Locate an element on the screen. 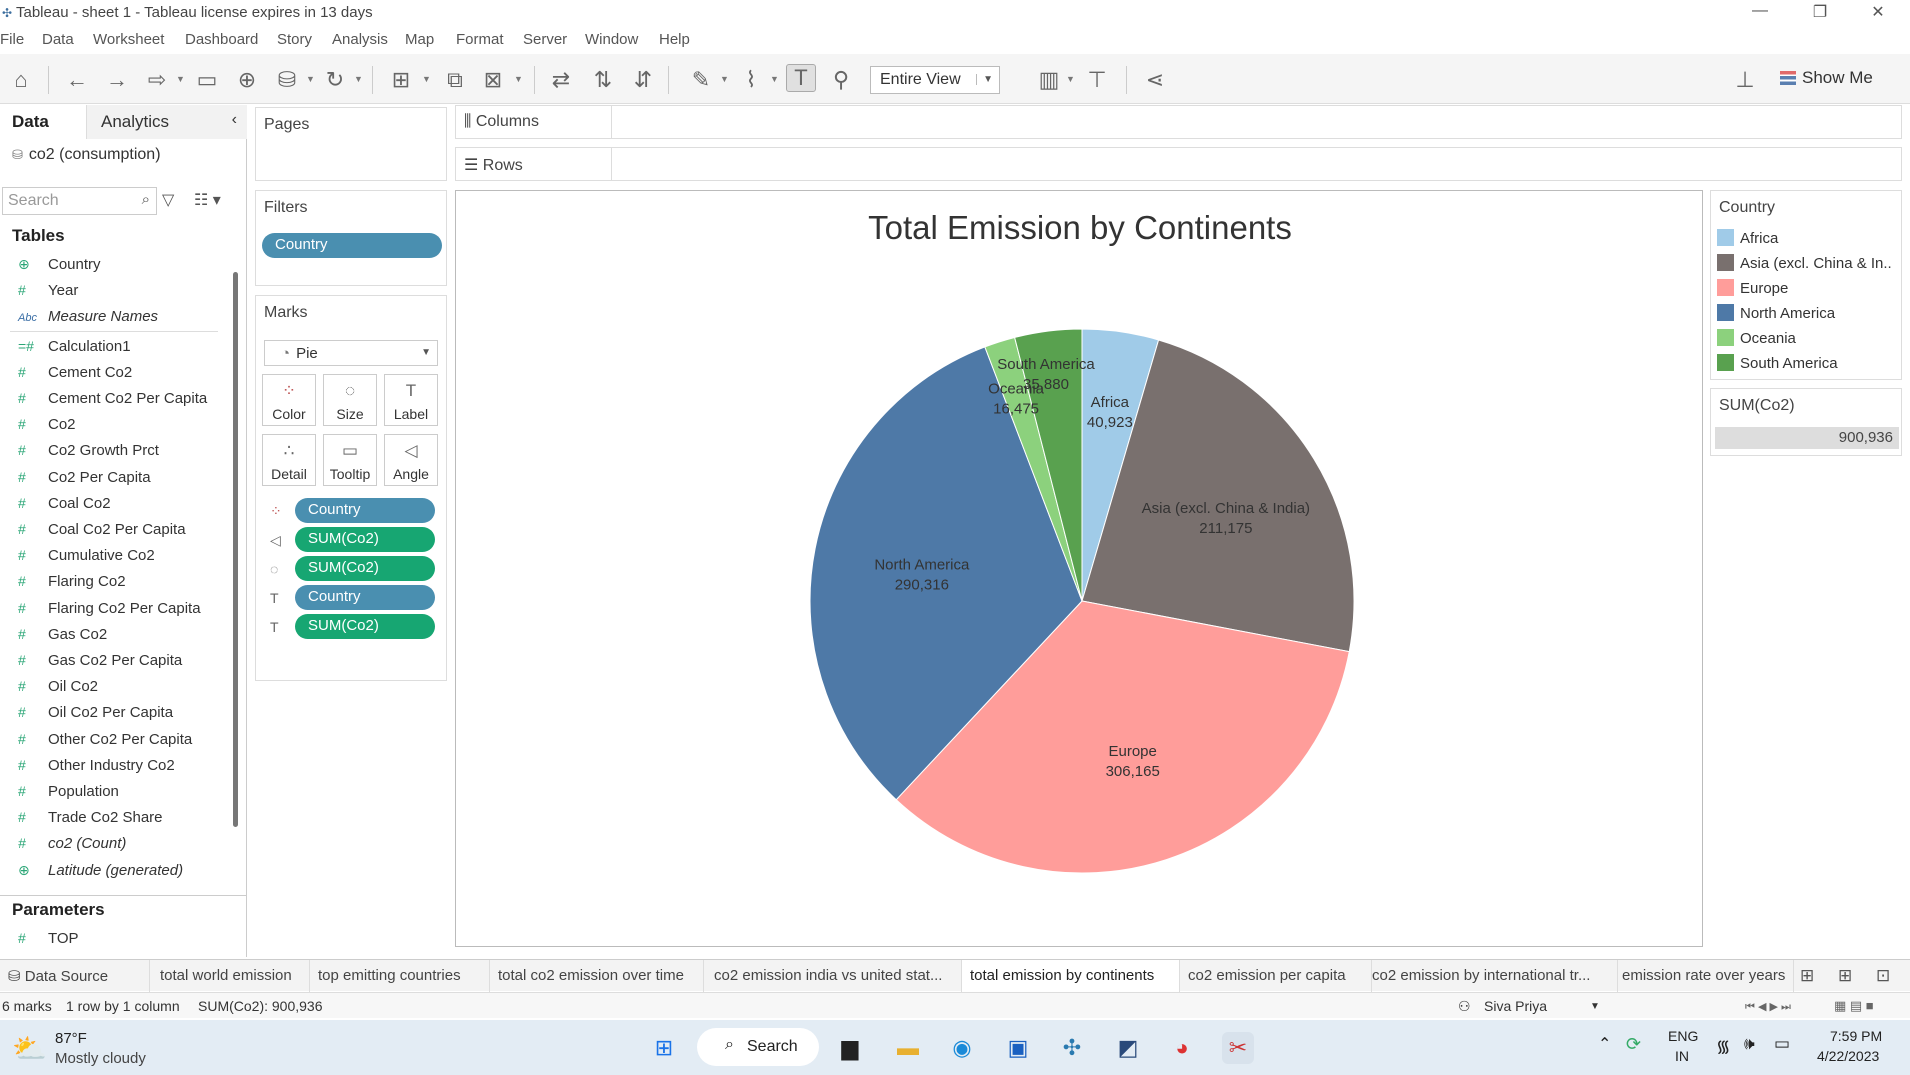  legend-item: North America is located at coordinates (1776, 313).